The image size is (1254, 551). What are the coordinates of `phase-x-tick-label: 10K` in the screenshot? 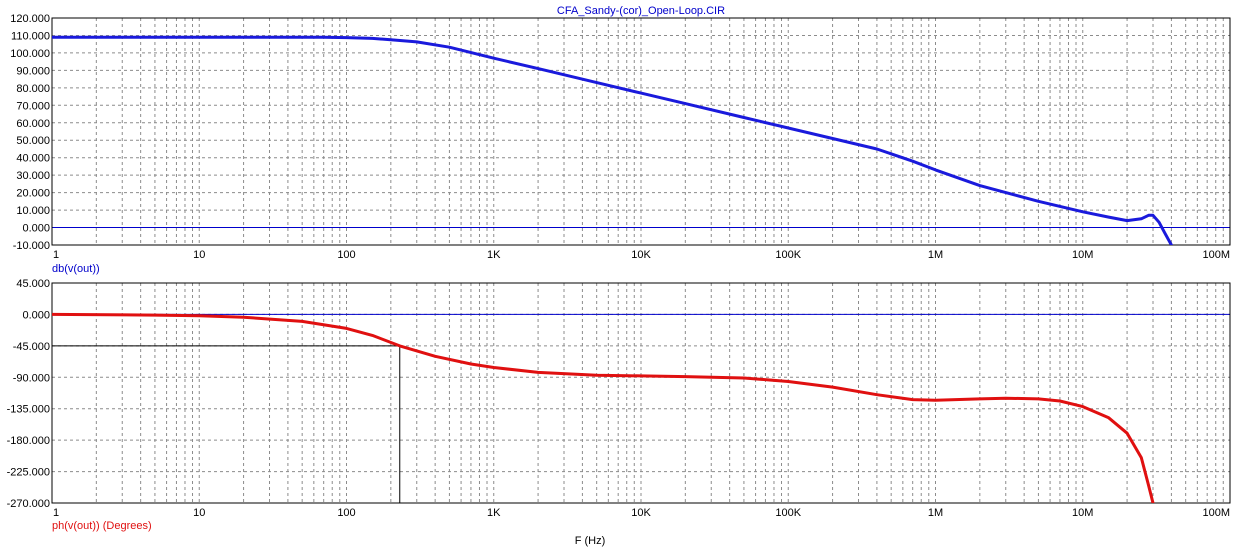 It's located at (641, 513).